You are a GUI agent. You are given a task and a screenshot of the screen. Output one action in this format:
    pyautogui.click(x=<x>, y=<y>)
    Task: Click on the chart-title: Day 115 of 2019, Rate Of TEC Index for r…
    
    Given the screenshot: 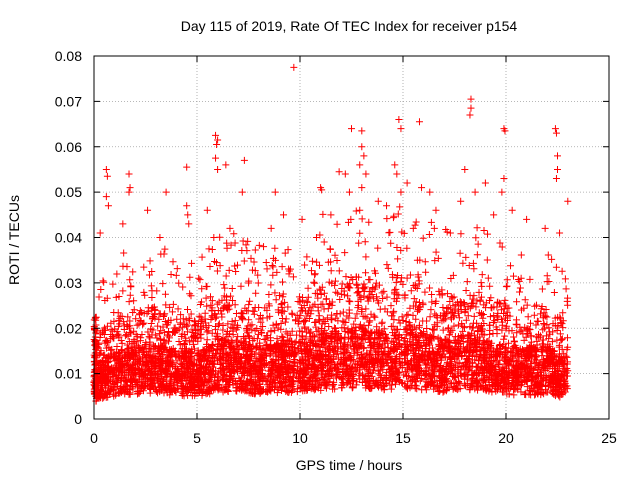 What is the action you would take?
    pyautogui.click(x=349, y=26)
    